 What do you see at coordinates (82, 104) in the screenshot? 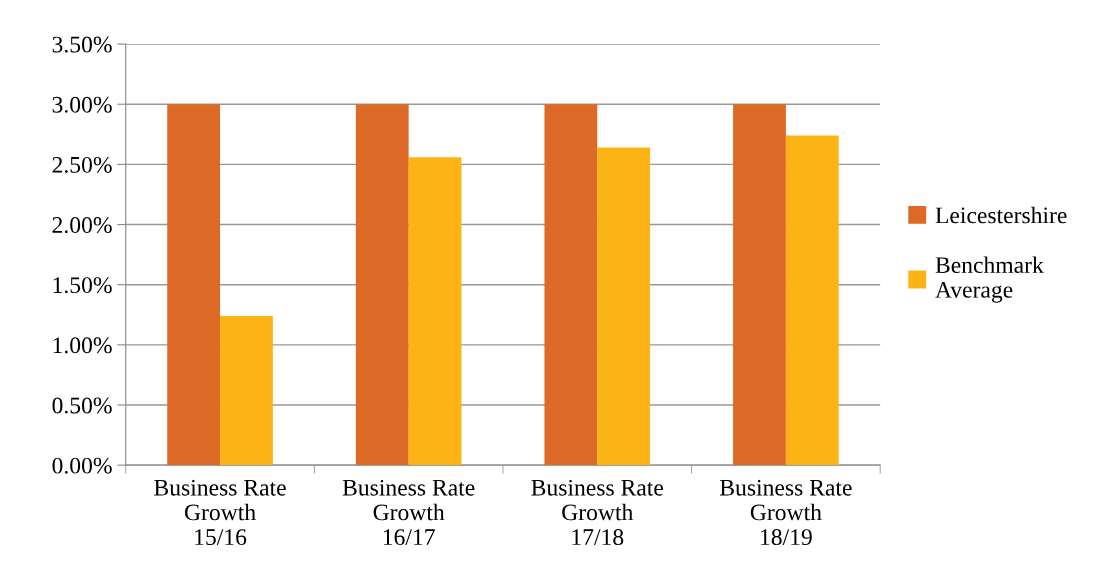
I see `y-tick-label: 3.00%` at bounding box center [82, 104].